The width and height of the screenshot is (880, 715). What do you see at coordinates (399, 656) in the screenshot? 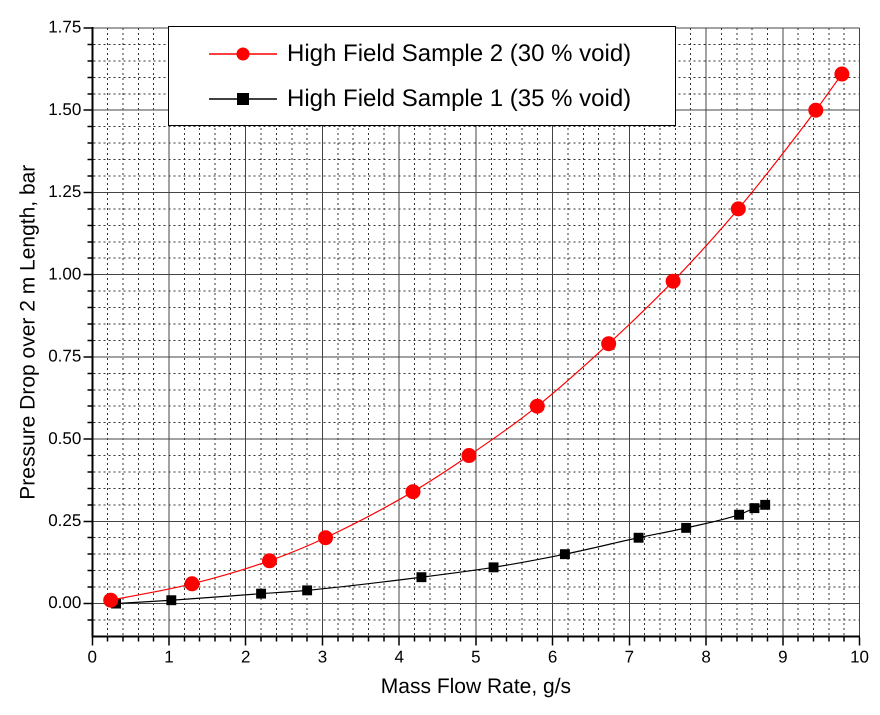
I see `x-tick-label: 4` at bounding box center [399, 656].